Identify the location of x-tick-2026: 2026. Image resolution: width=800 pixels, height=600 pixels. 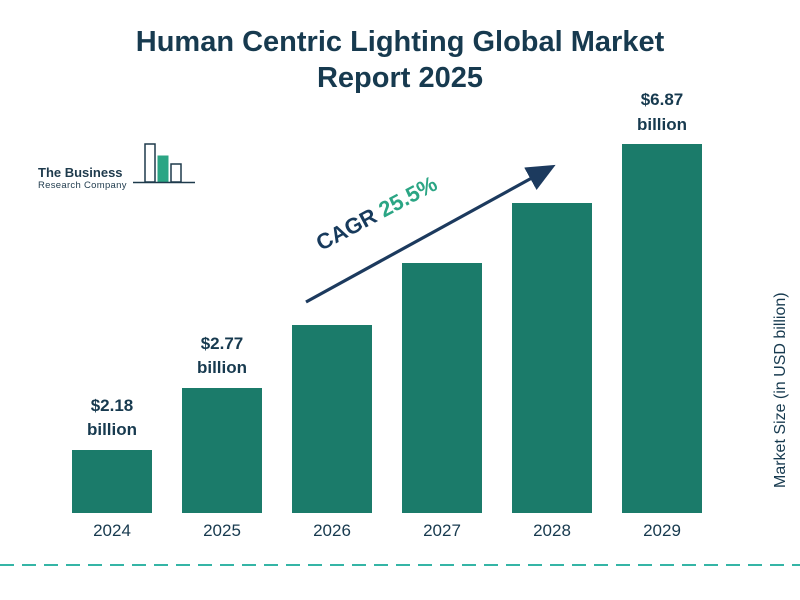
(332, 530).